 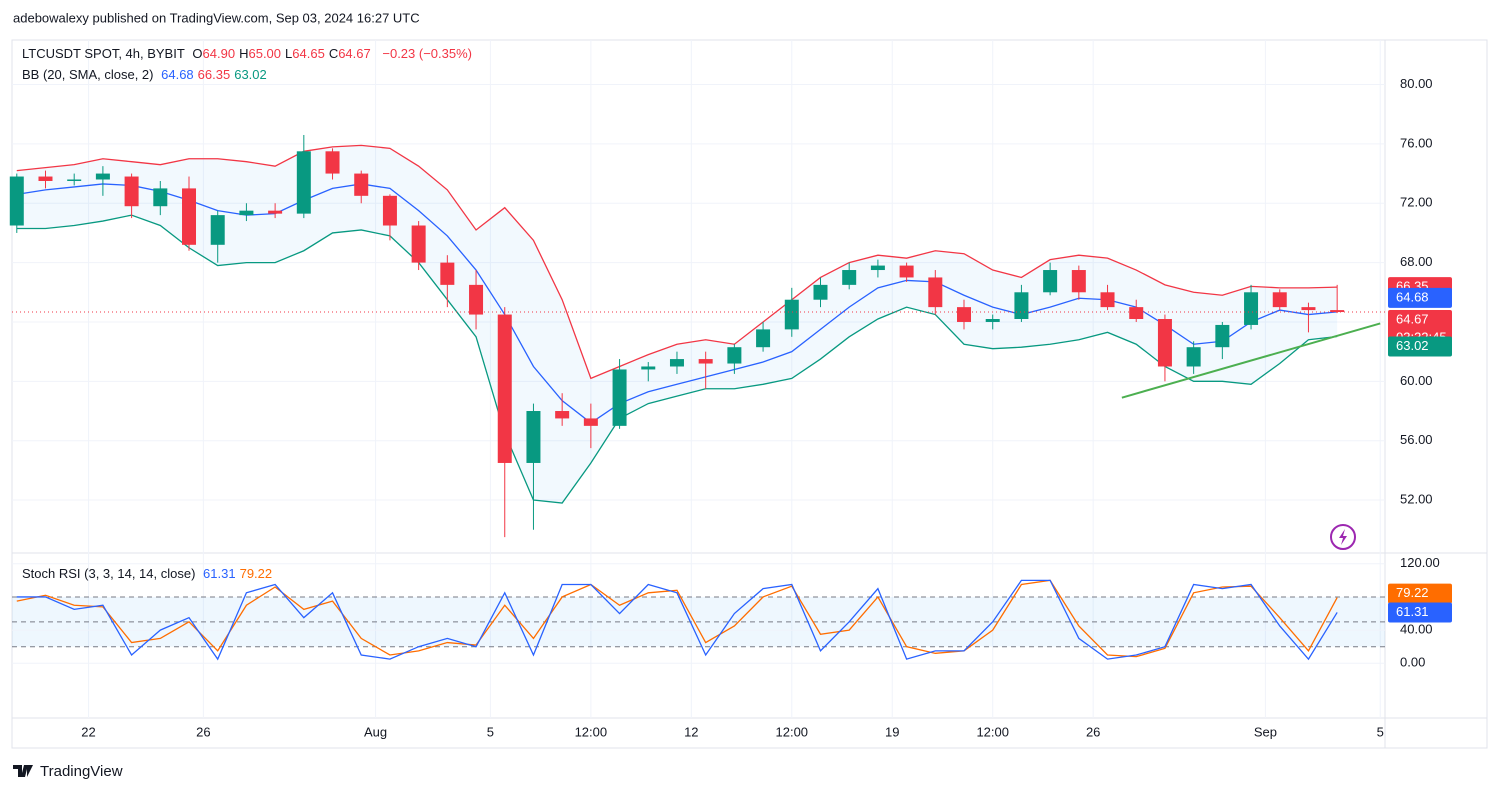 I want to click on lower-badge-bg, so click(x=1420, y=346).